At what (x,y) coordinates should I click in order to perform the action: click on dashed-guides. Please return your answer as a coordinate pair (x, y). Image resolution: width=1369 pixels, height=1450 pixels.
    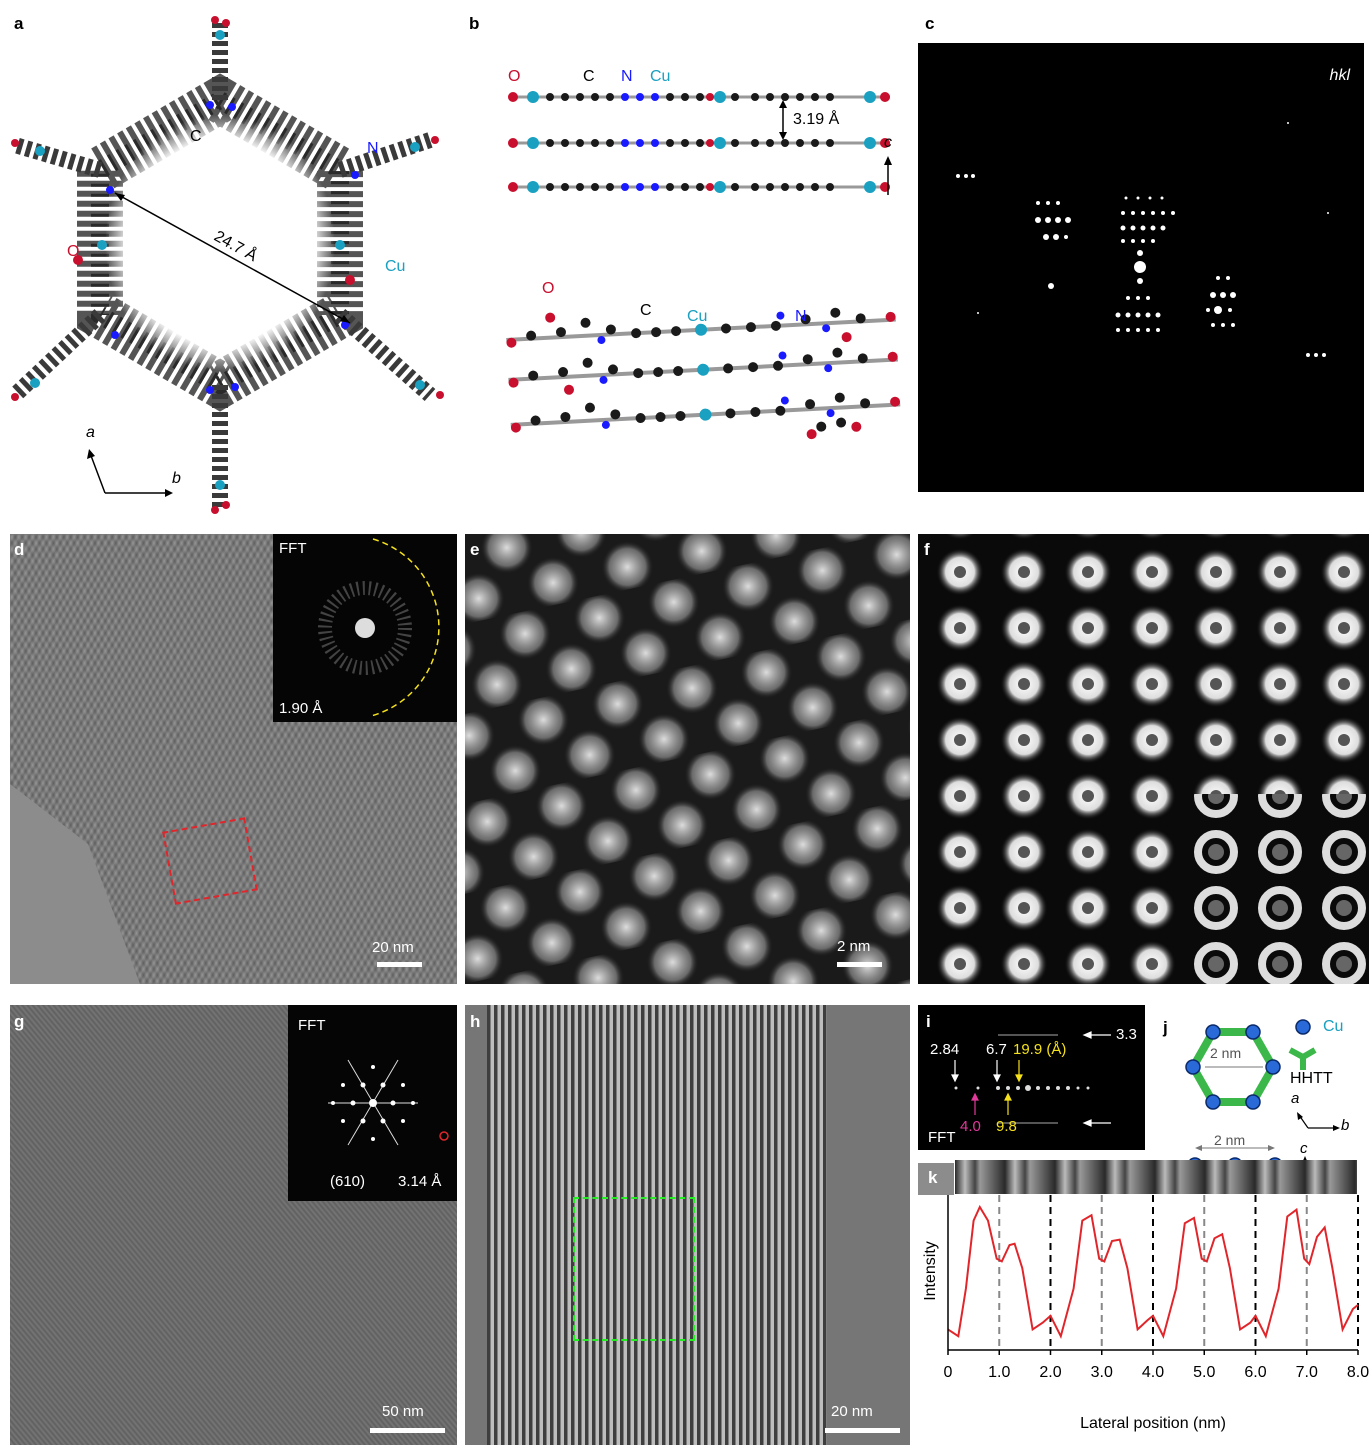
    Looking at the image, I should click on (1178, 1272).